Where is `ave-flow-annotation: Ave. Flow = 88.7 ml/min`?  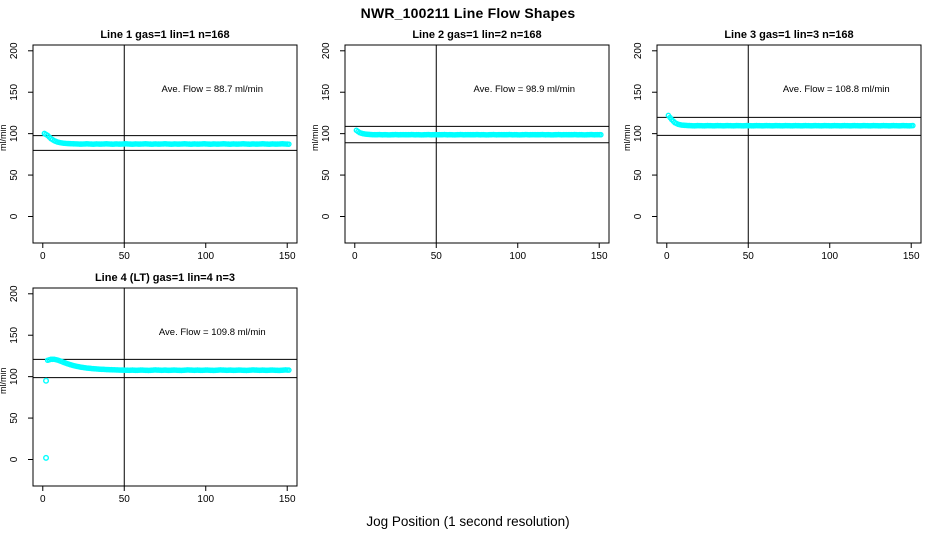 ave-flow-annotation: Ave. Flow = 88.7 ml/min is located at coordinates (212, 89).